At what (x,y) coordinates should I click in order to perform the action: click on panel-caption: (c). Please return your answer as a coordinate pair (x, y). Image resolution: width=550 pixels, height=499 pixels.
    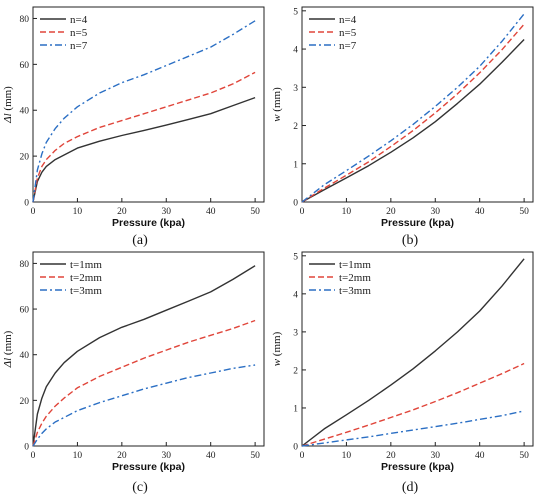
    Looking at the image, I should click on (140, 487).